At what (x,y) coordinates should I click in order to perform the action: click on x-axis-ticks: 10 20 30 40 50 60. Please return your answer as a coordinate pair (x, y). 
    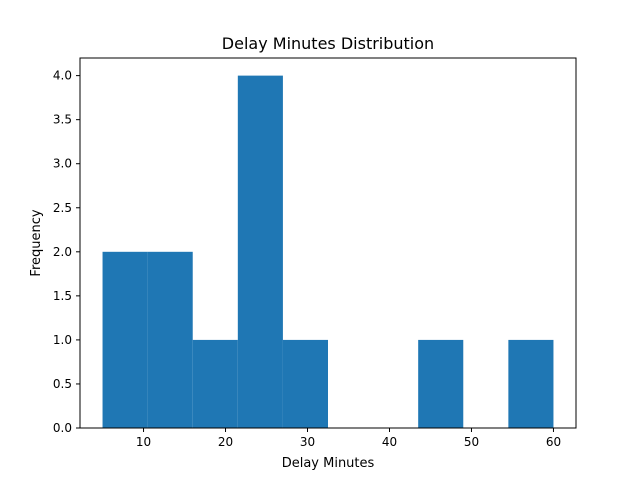
    Looking at the image, I should click on (348, 438).